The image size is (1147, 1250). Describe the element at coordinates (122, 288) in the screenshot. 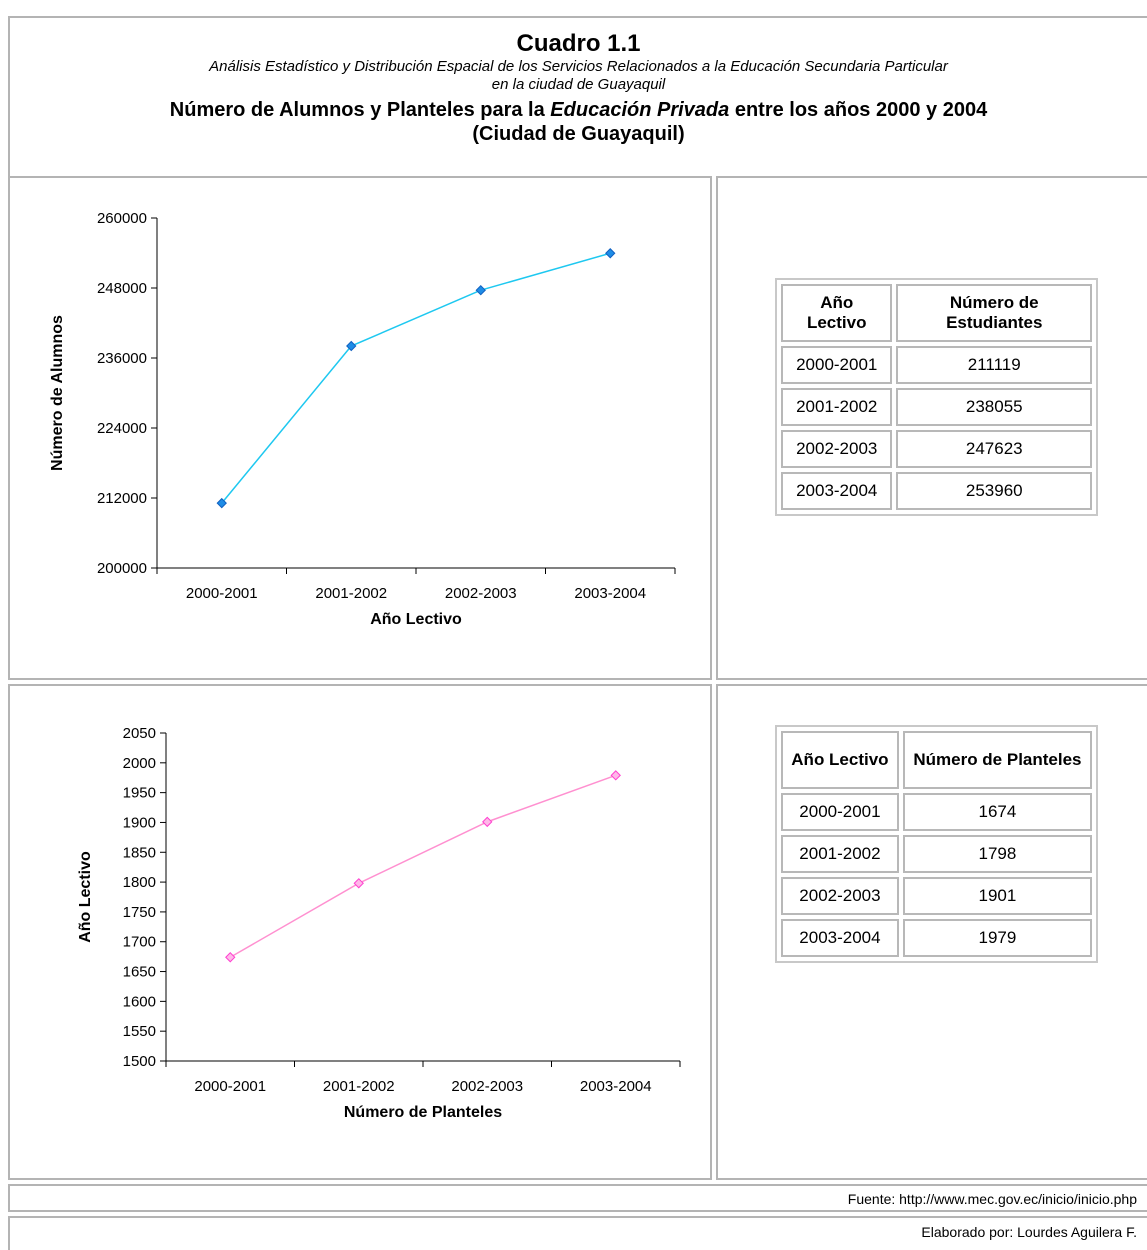

I see `y-tick-label: 248000` at that location.